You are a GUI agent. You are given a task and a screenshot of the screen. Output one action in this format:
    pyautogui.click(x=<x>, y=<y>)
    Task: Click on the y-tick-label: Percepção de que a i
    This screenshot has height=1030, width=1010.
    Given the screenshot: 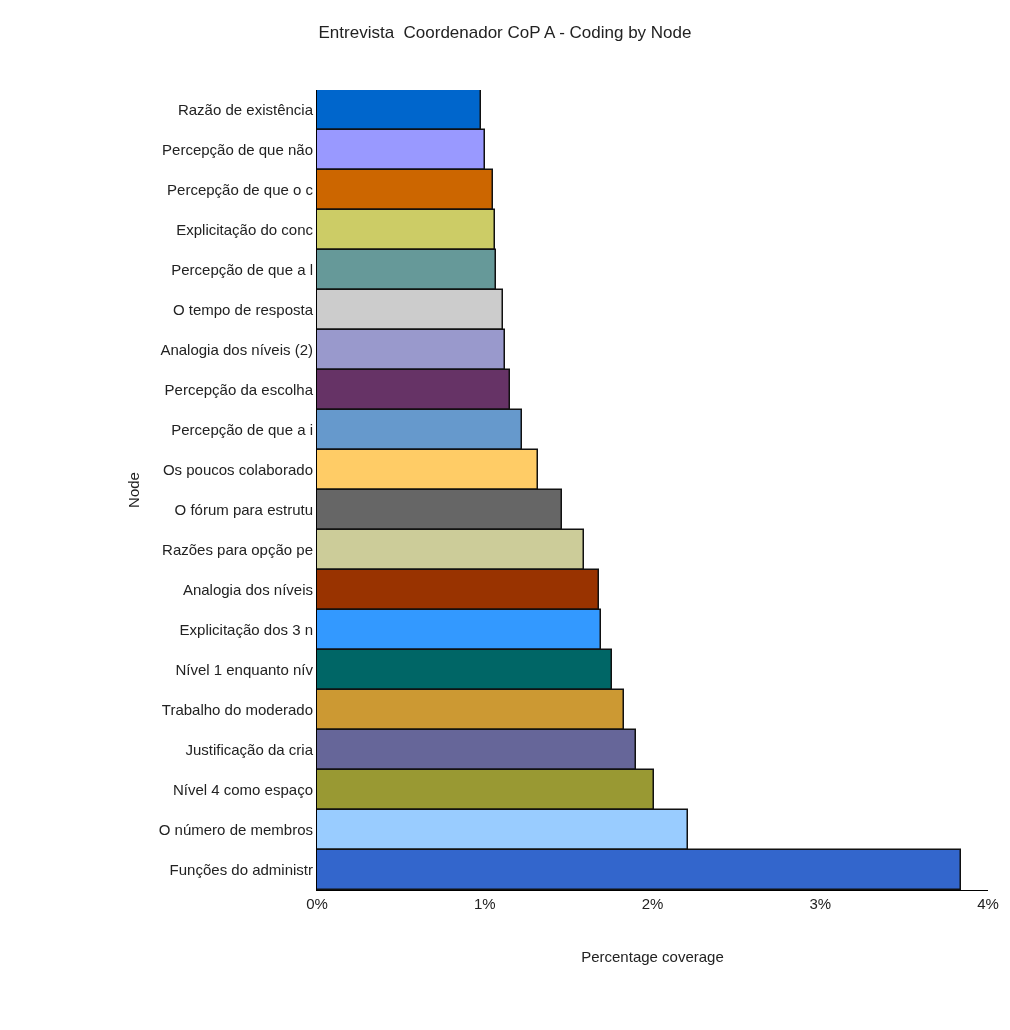 What is the action you would take?
    pyautogui.click(x=242, y=430)
    